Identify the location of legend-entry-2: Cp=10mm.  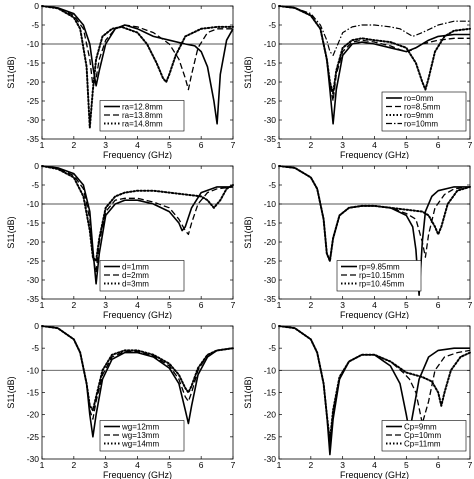
(422, 435).